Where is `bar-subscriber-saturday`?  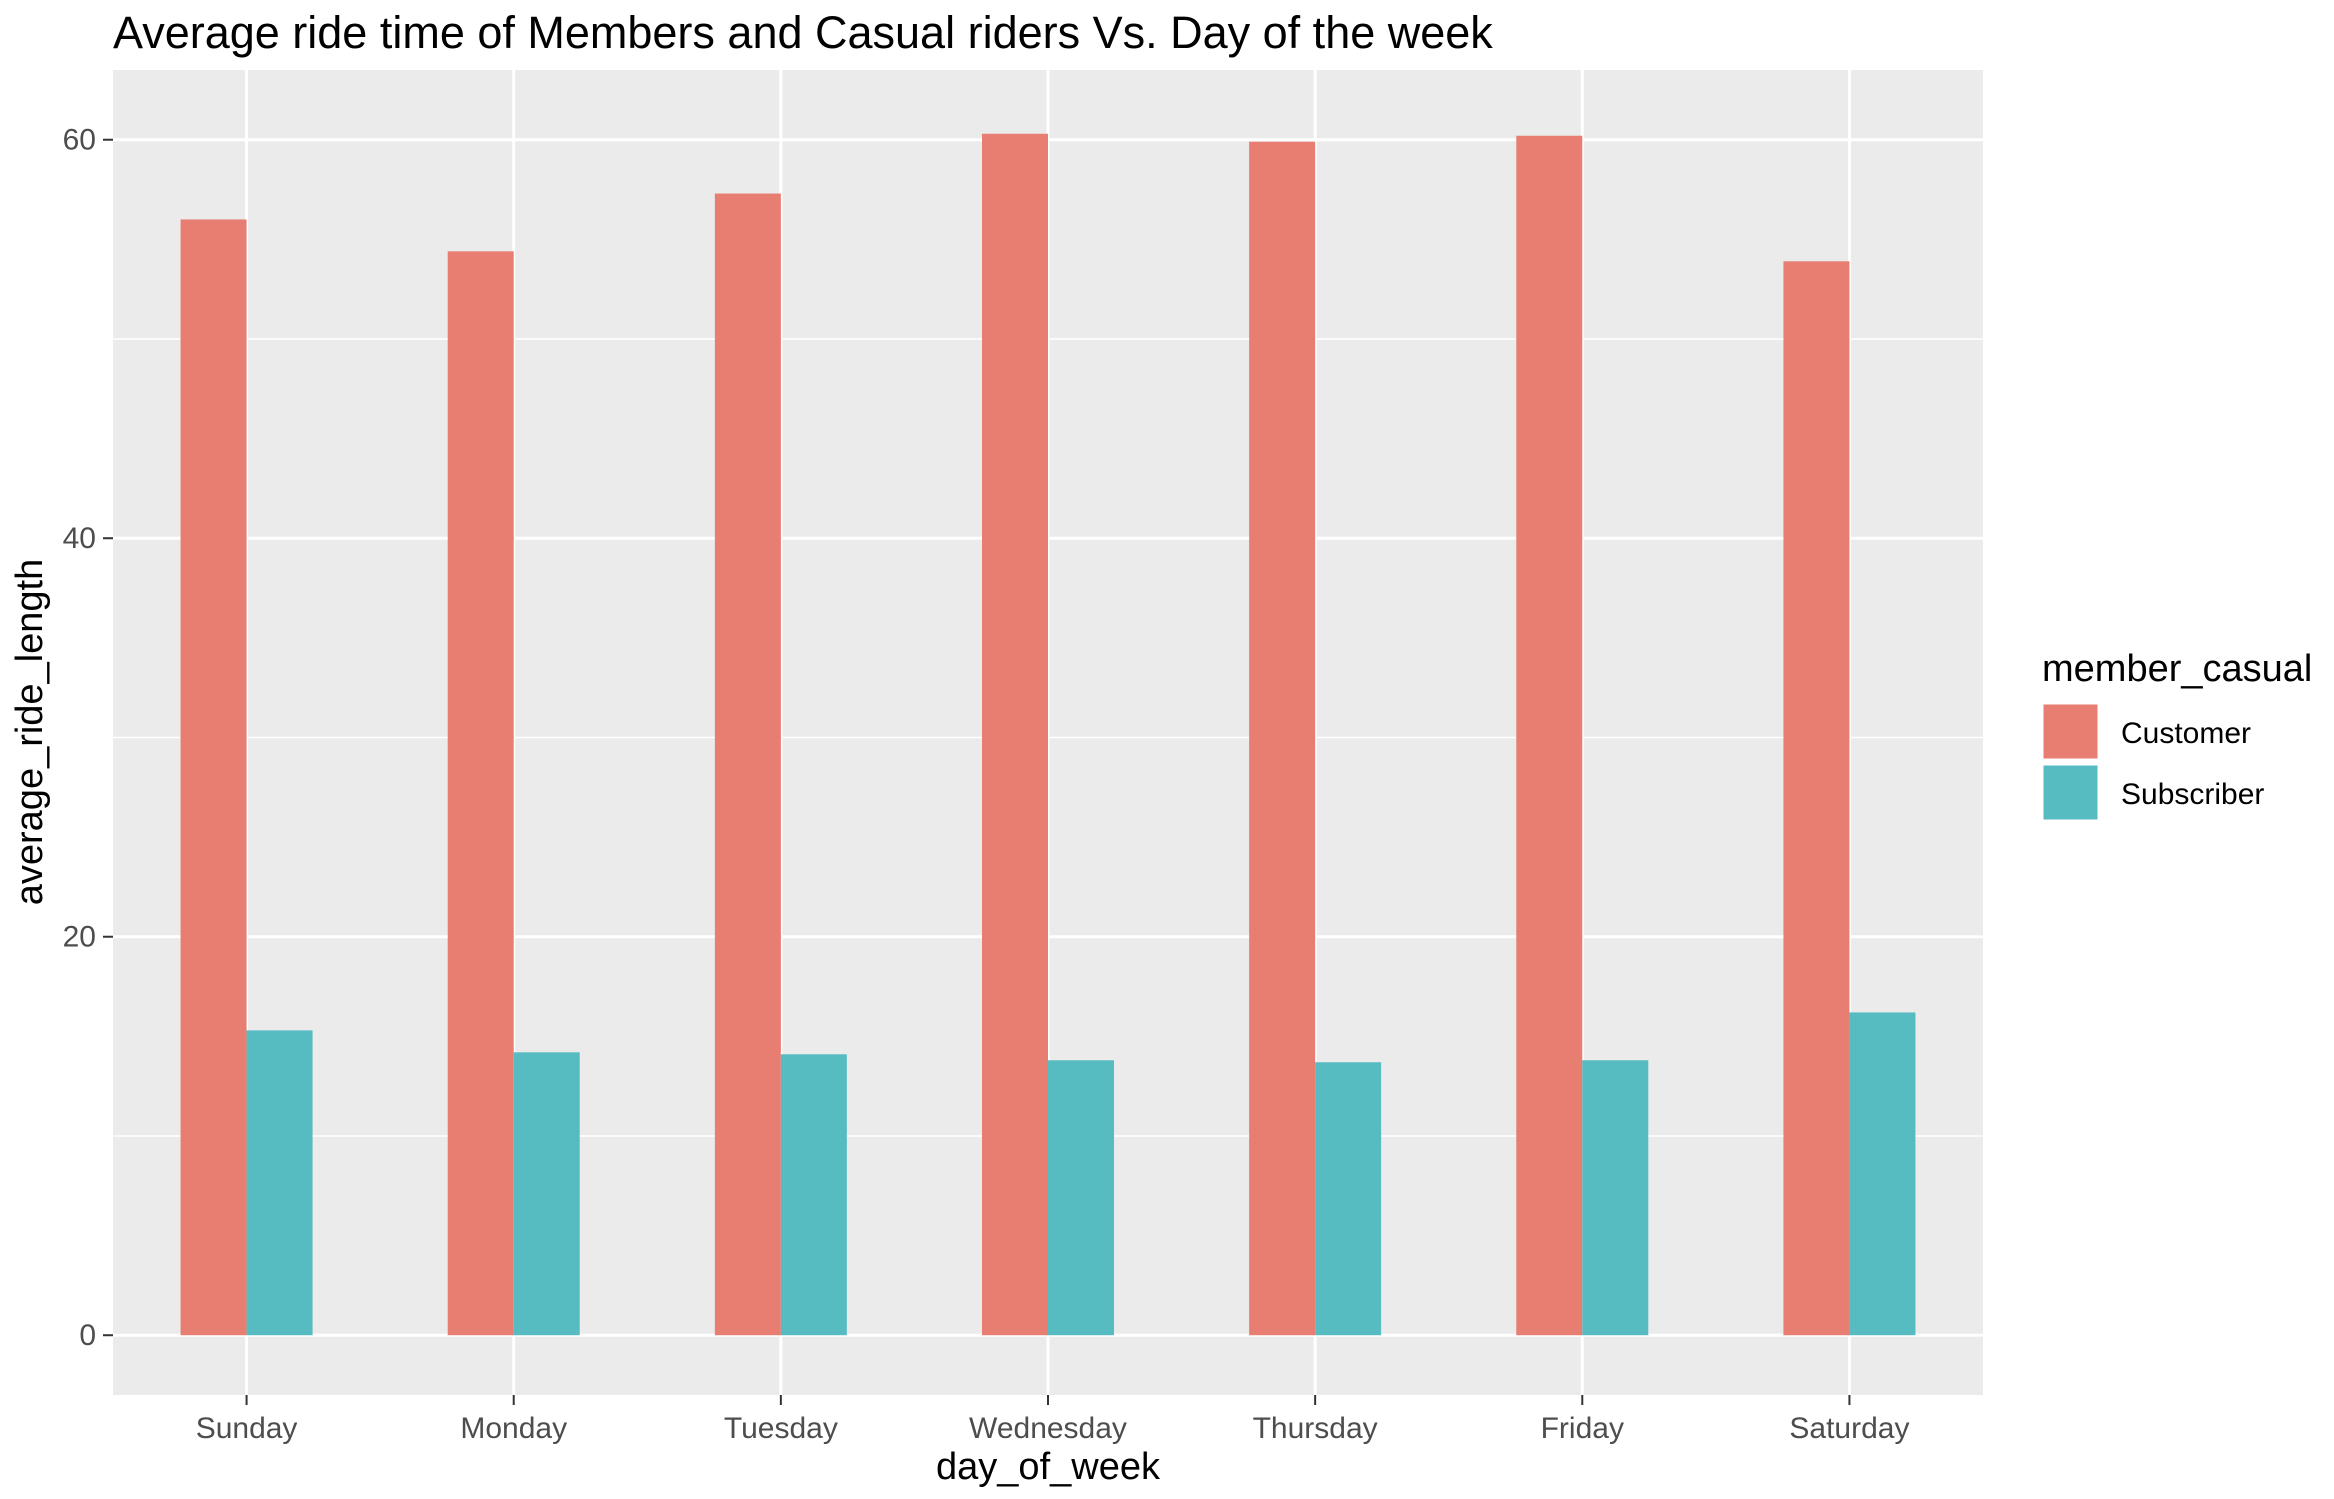
bar-subscriber-saturday is located at coordinates (1882, 1174).